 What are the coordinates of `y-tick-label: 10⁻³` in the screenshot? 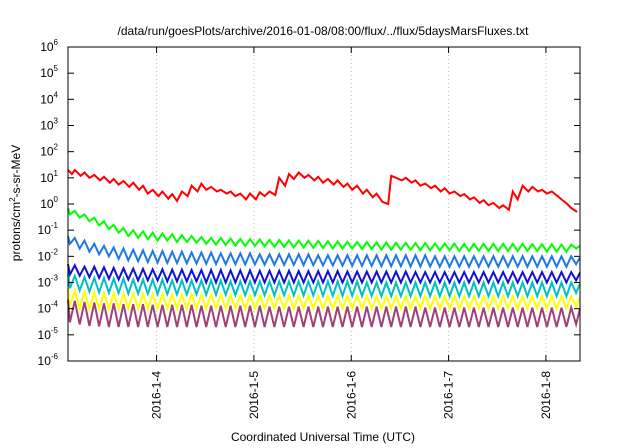 It's located at (48, 282).